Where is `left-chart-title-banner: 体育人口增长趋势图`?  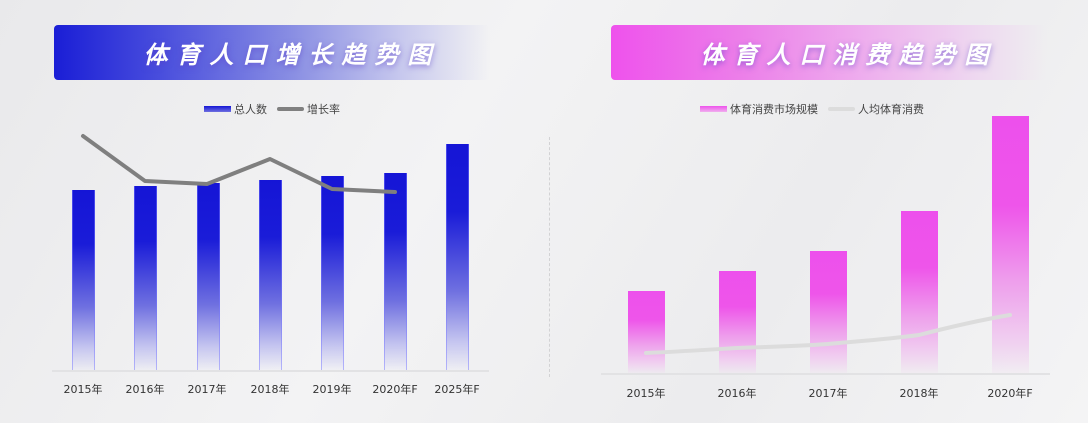 left-chart-title-banner: 体育人口增长趋势图 is located at coordinates (272, 52).